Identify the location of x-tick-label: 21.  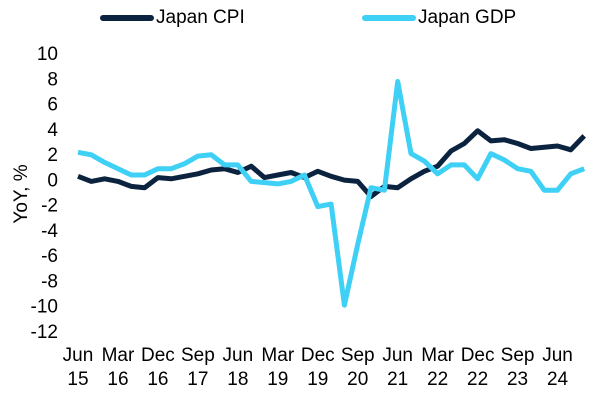
(397, 379).